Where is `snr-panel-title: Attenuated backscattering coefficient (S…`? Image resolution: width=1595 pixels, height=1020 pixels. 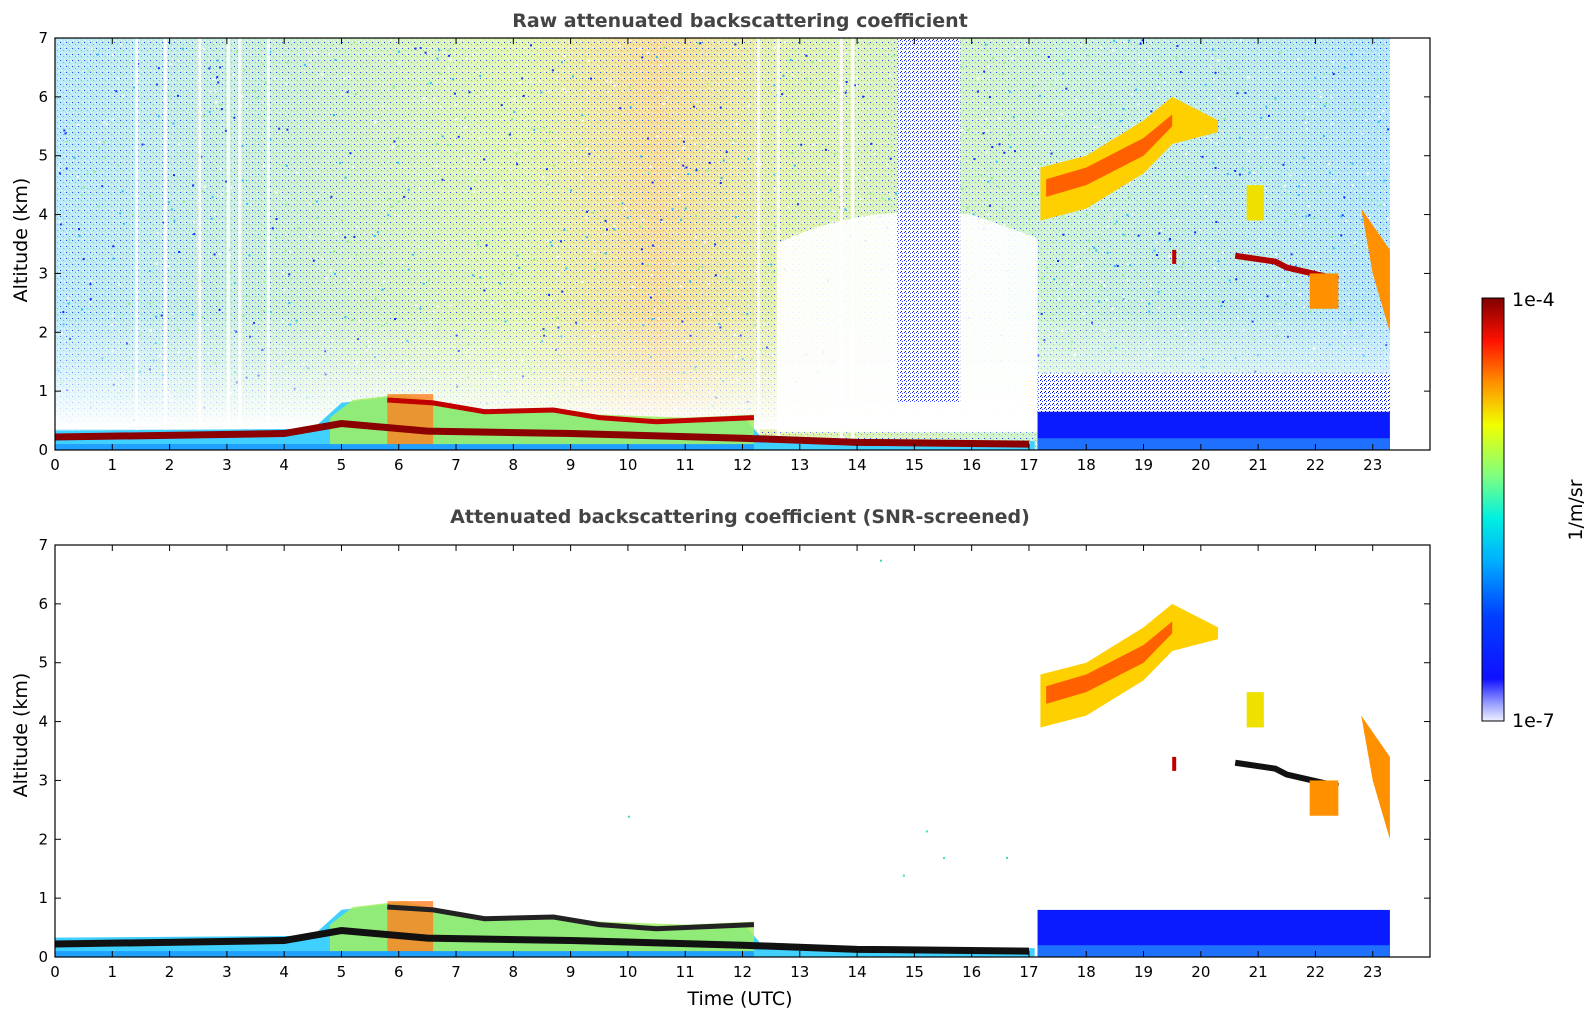
snr-panel-title: Attenuated backscattering coefficient (S… is located at coordinates (740, 517).